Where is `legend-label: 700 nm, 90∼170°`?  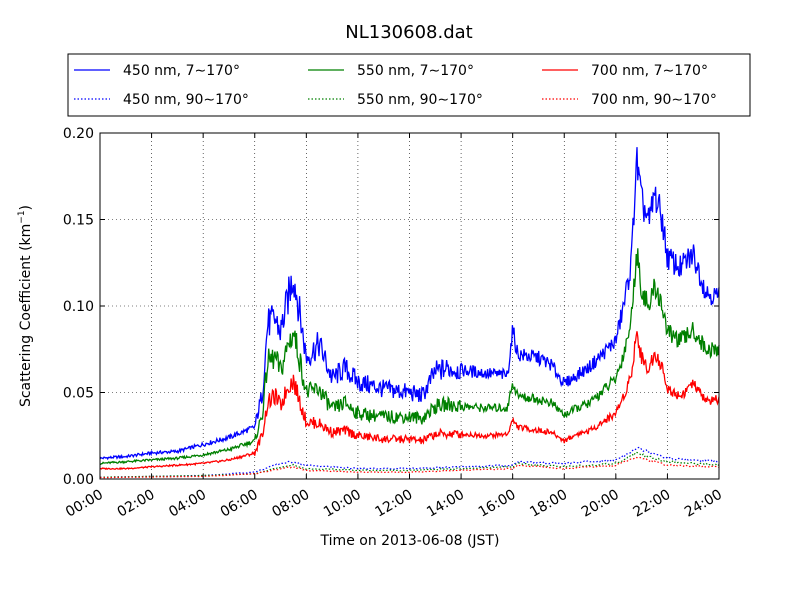 legend-label: 700 nm, 90∼170° is located at coordinates (654, 100).